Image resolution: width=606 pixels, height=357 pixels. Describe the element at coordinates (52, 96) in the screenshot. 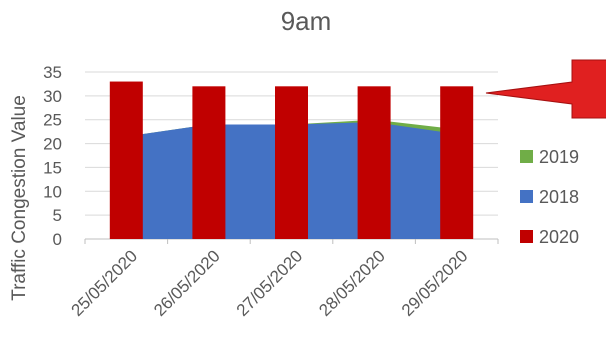

I see `y-tick-label: 30` at that location.